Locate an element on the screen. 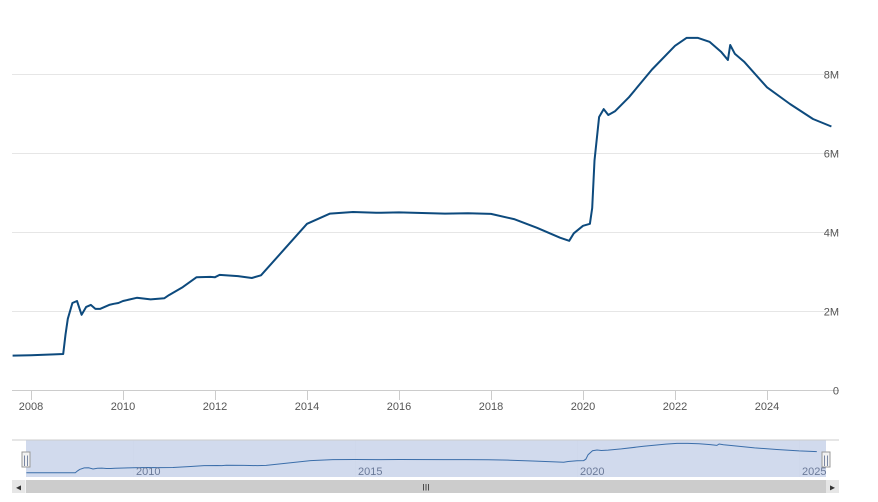 The width and height of the screenshot is (878, 502). x-tick-label: 2014 is located at coordinates (307, 407).